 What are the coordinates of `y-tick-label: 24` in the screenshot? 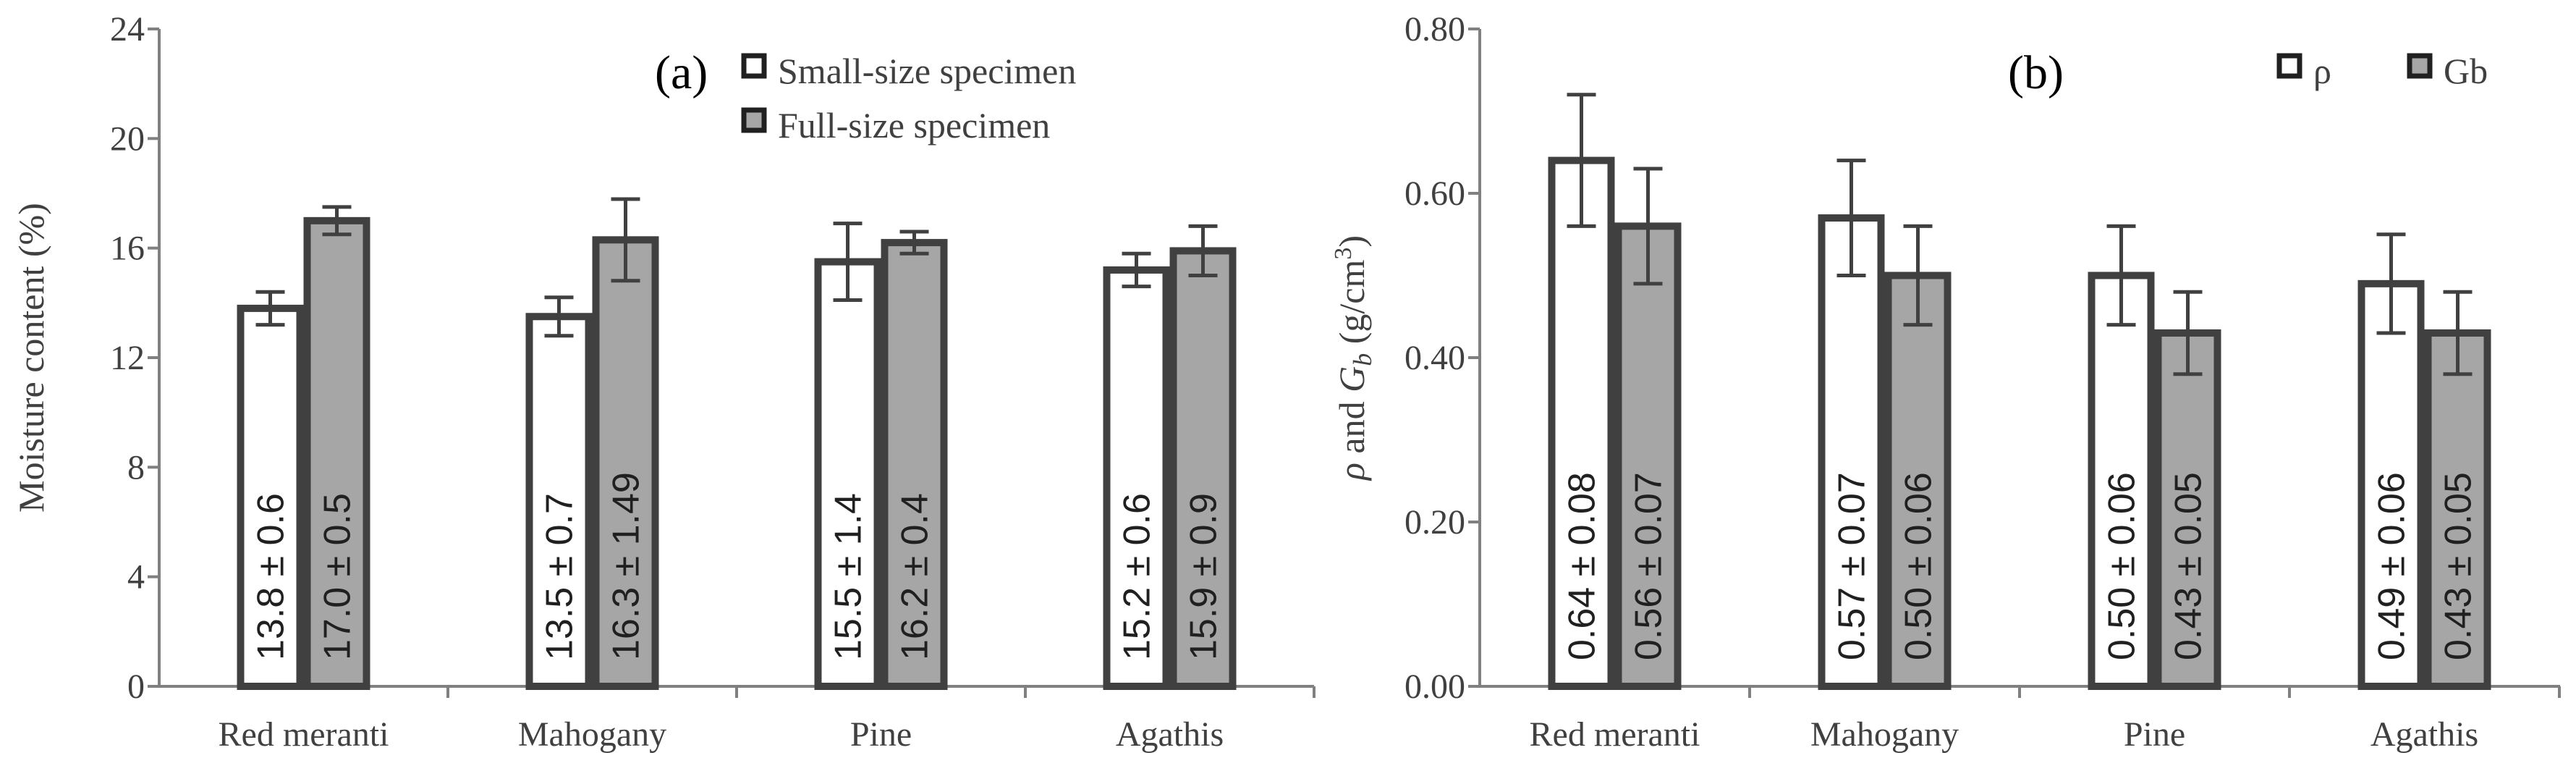 It's located at (128, 30).